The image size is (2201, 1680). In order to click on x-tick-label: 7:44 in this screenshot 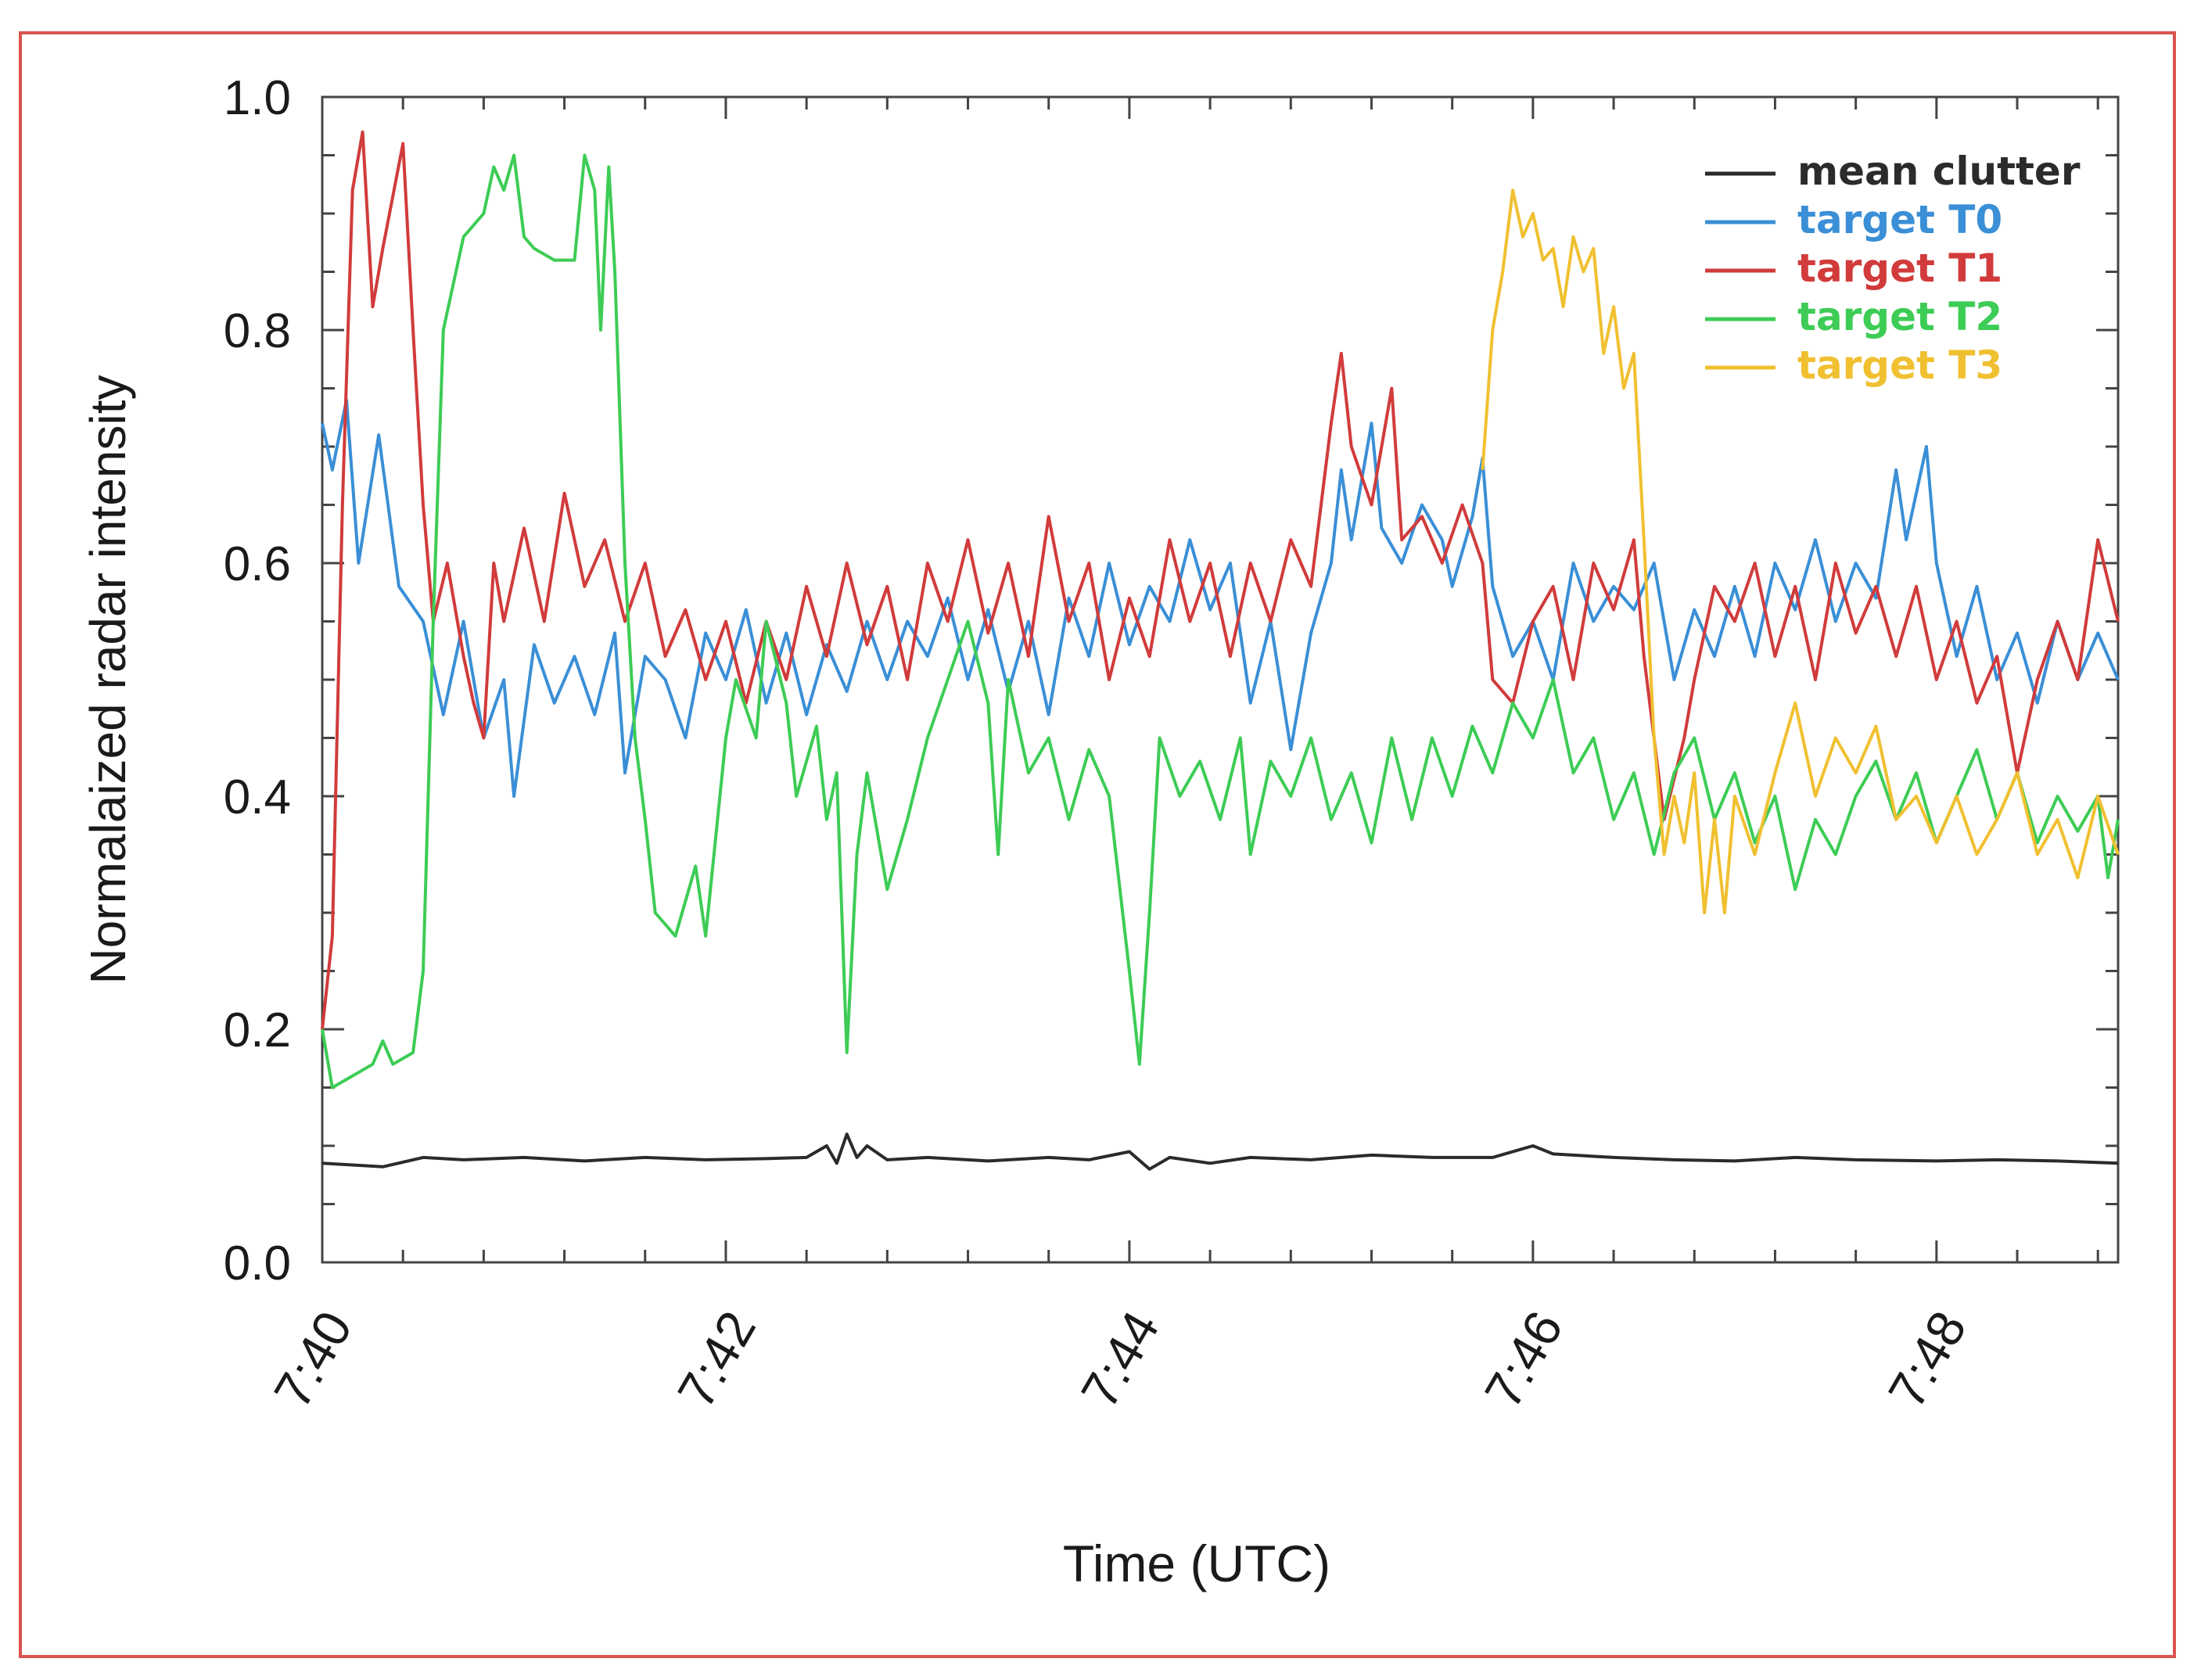, I will do `click(1120, 1359)`.